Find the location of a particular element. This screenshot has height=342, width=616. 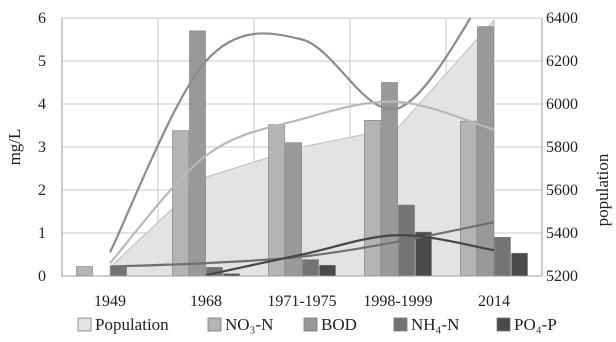

y-right-tick-label: 6000 is located at coordinates (562, 104).